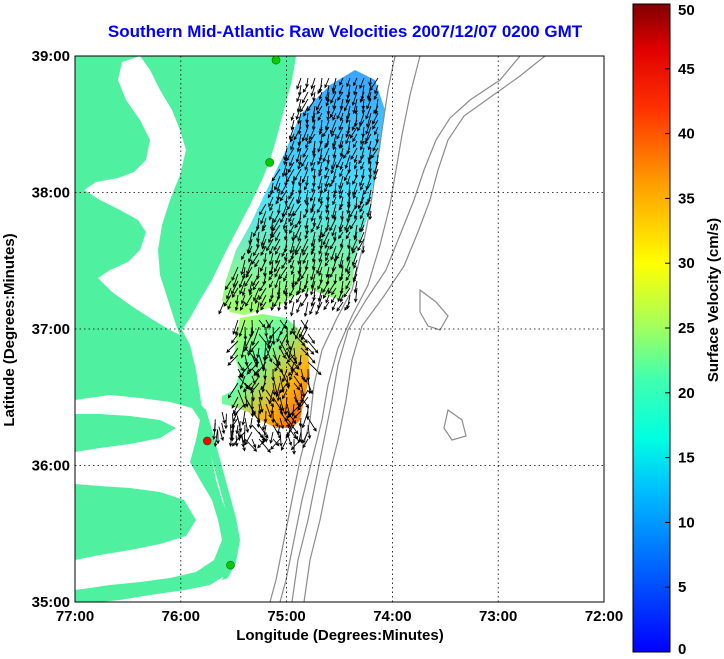 The image size is (724, 659). Describe the element at coordinates (686, 458) in the screenshot. I see `colorbar-tick-label: 15` at that location.